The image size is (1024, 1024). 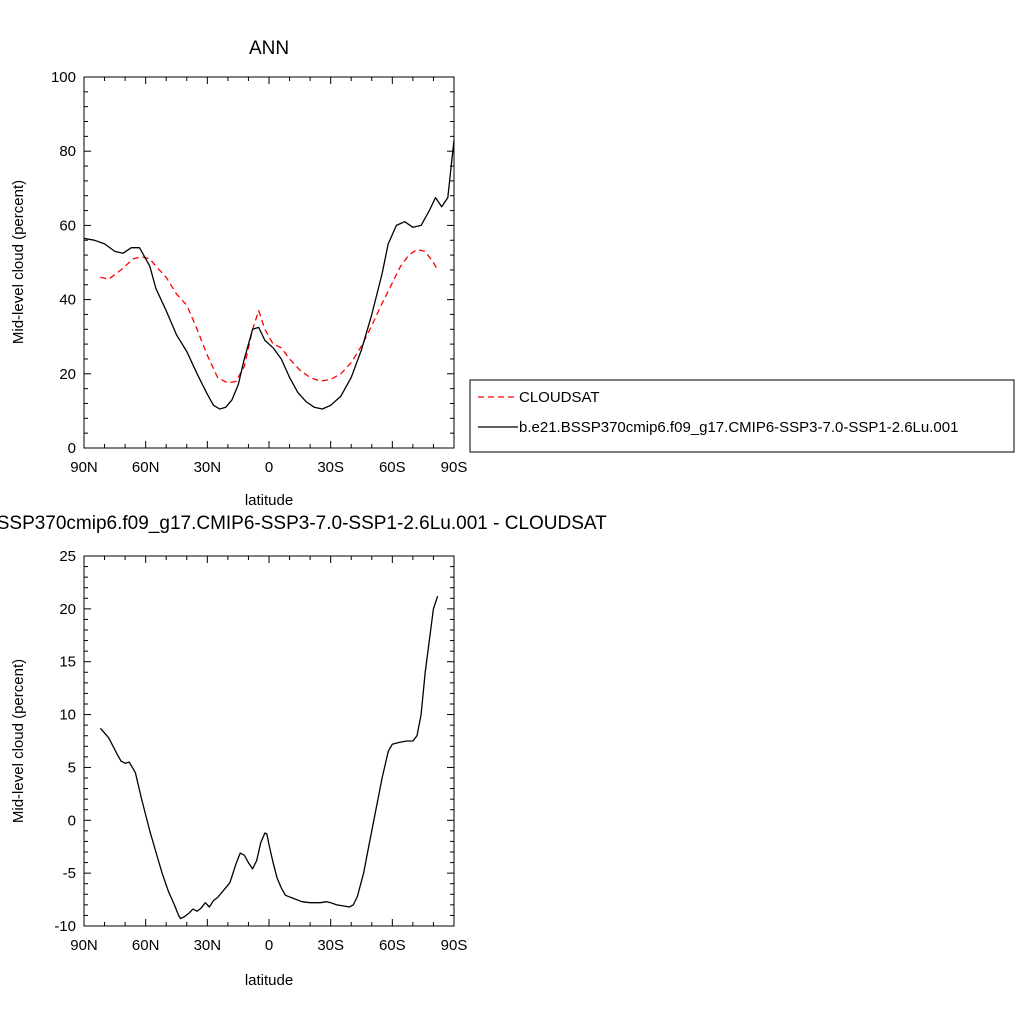 What do you see at coordinates (392, 467) in the screenshot?
I see `top-x-tick-label: 60S` at bounding box center [392, 467].